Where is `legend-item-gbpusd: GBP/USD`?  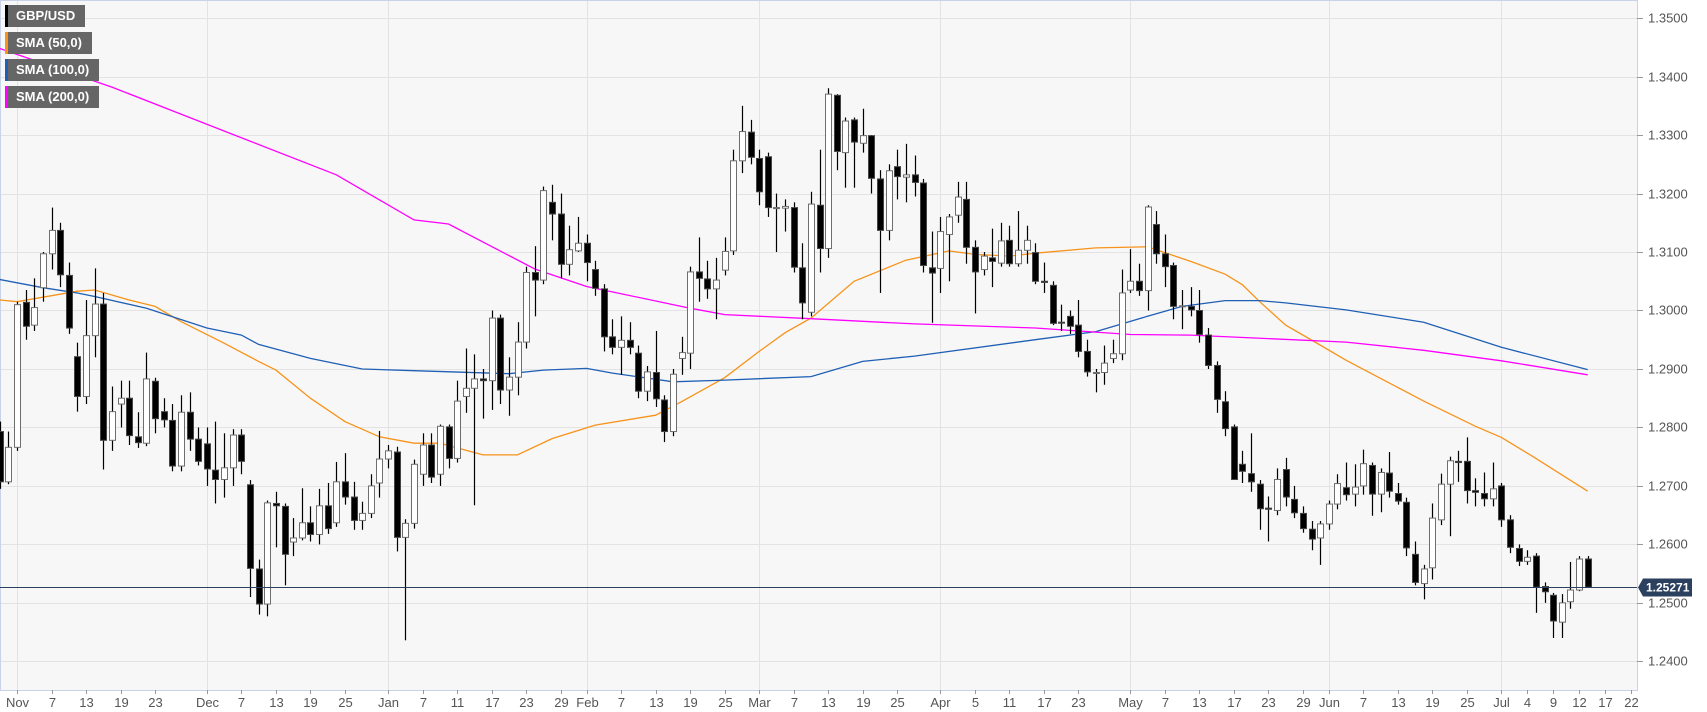
legend-item-gbpusd: GBP/USD is located at coordinates (52, 16).